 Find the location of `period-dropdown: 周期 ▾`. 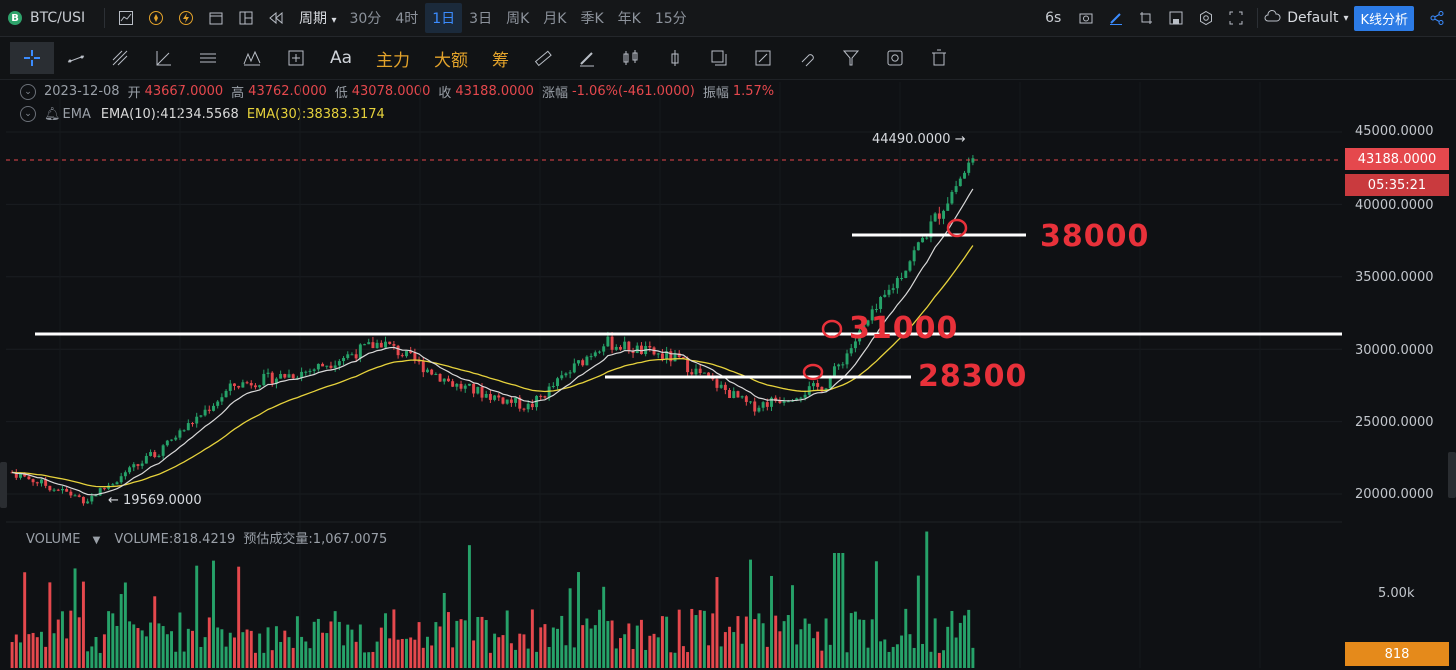

period-dropdown: 周期 ▾ is located at coordinates (317, 18).